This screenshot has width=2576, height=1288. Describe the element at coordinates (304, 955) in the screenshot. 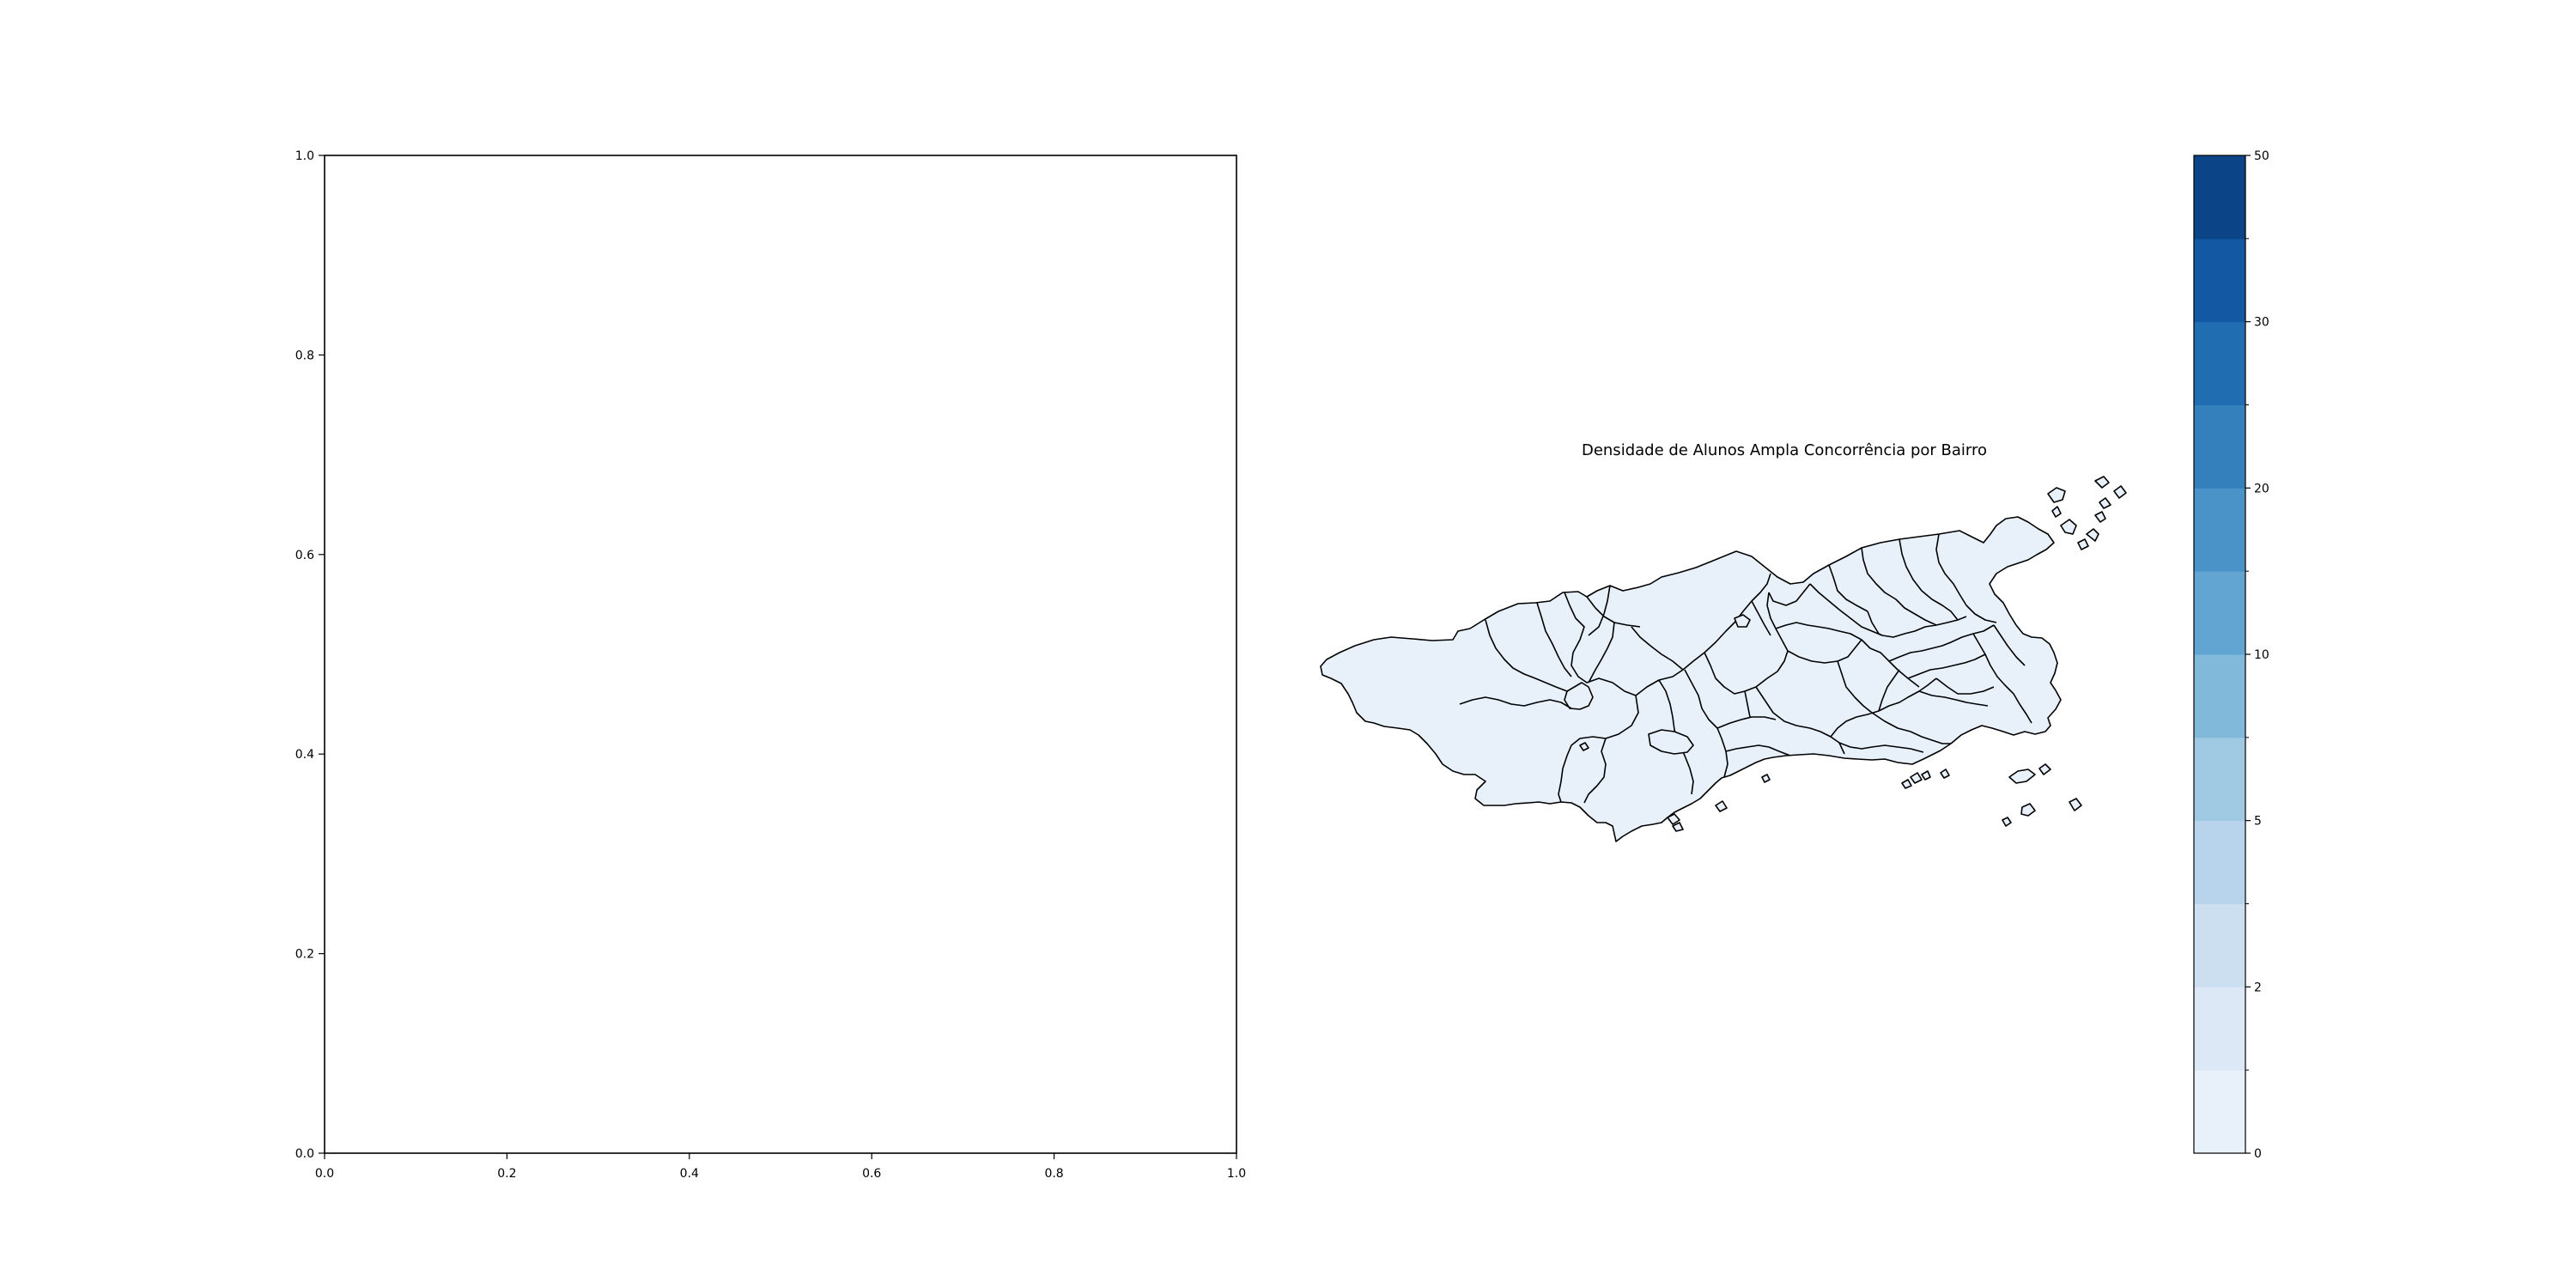

I see `y-tick-label: 0.2` at that location.